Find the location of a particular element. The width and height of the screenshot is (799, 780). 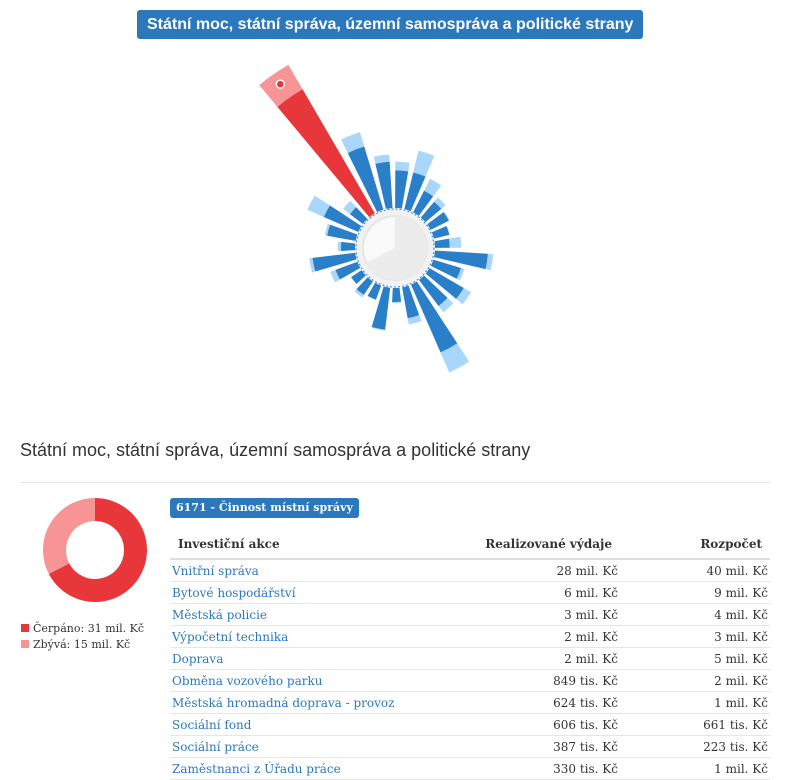

investment-link: Městská policie is located at coordinates (220, 615).